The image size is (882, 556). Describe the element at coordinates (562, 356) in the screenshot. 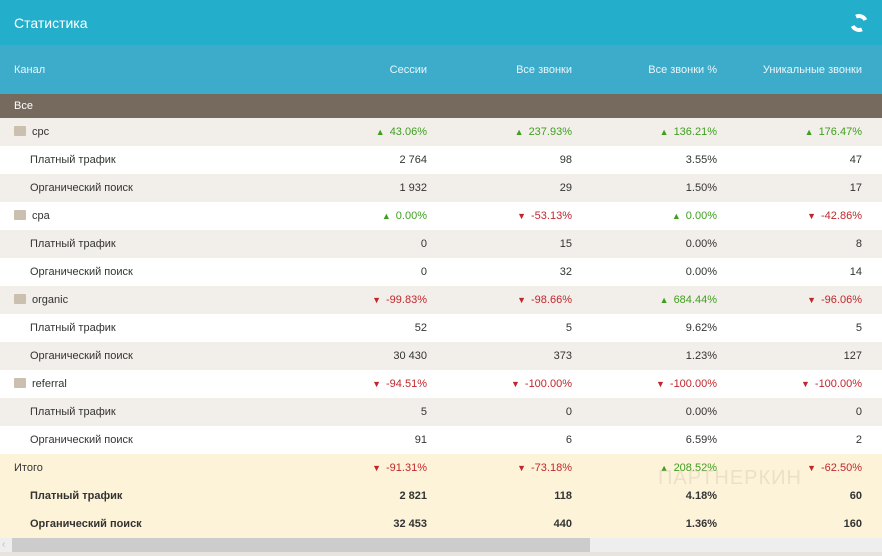

I see `cell-calls: 373` at that location.